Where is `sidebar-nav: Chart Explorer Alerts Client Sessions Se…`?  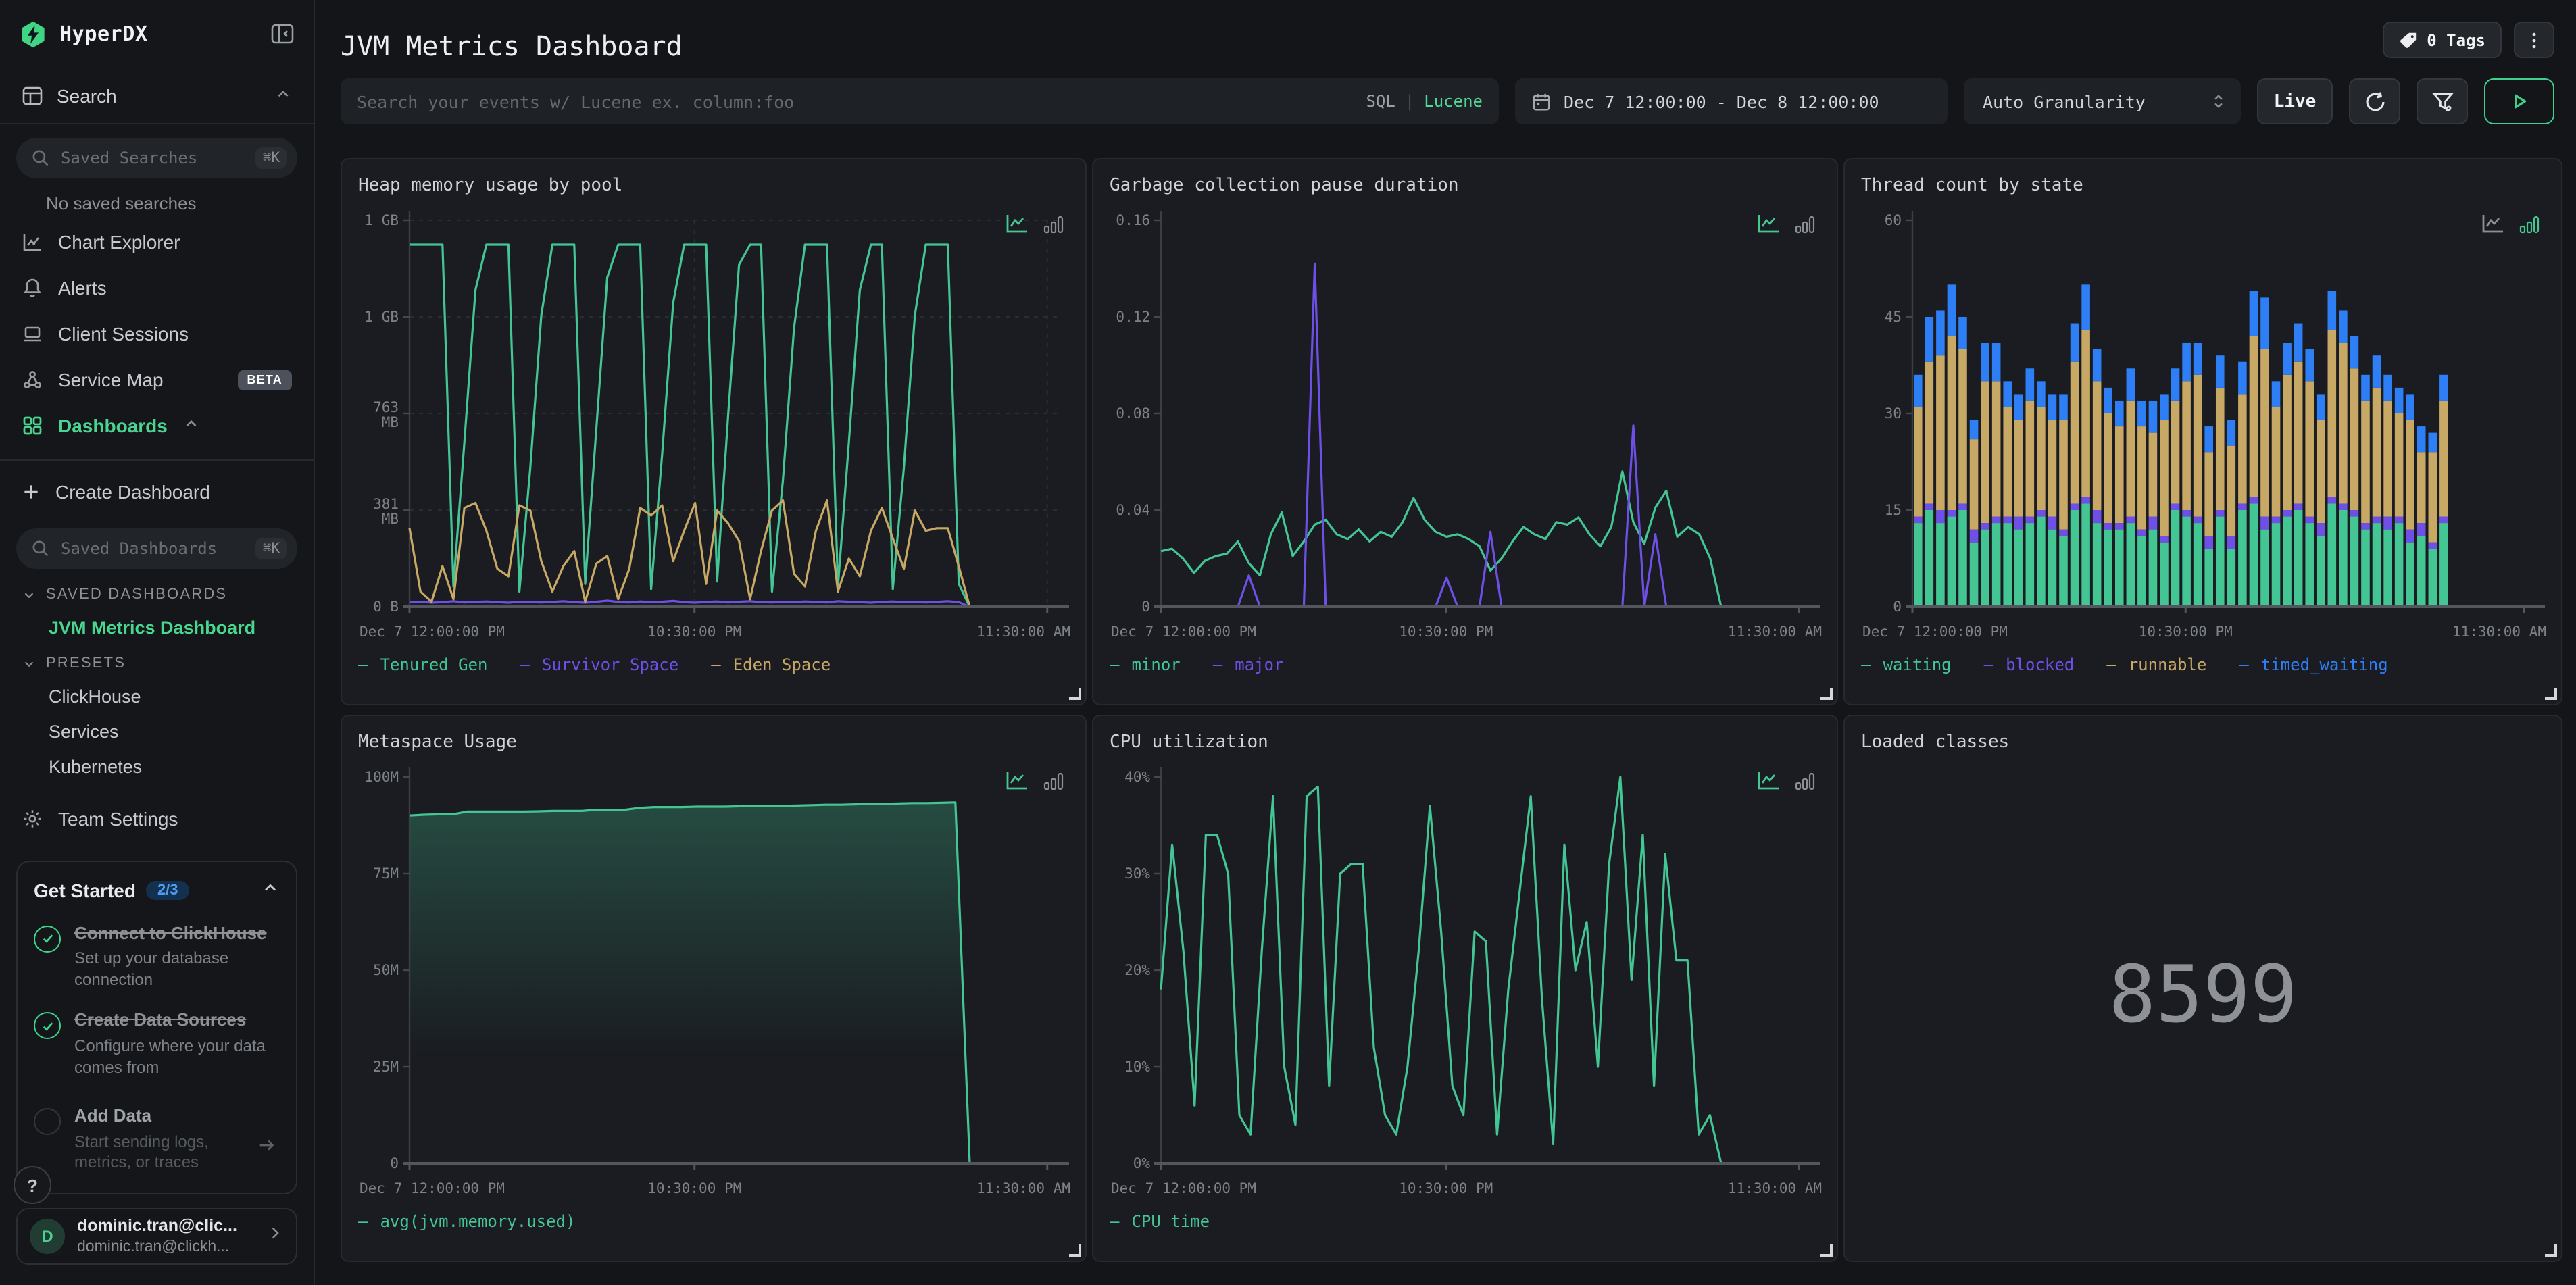 sidebar-nav: Chart Explorer Alerts Client Sessions Se… is located at coordinates (157, 340).